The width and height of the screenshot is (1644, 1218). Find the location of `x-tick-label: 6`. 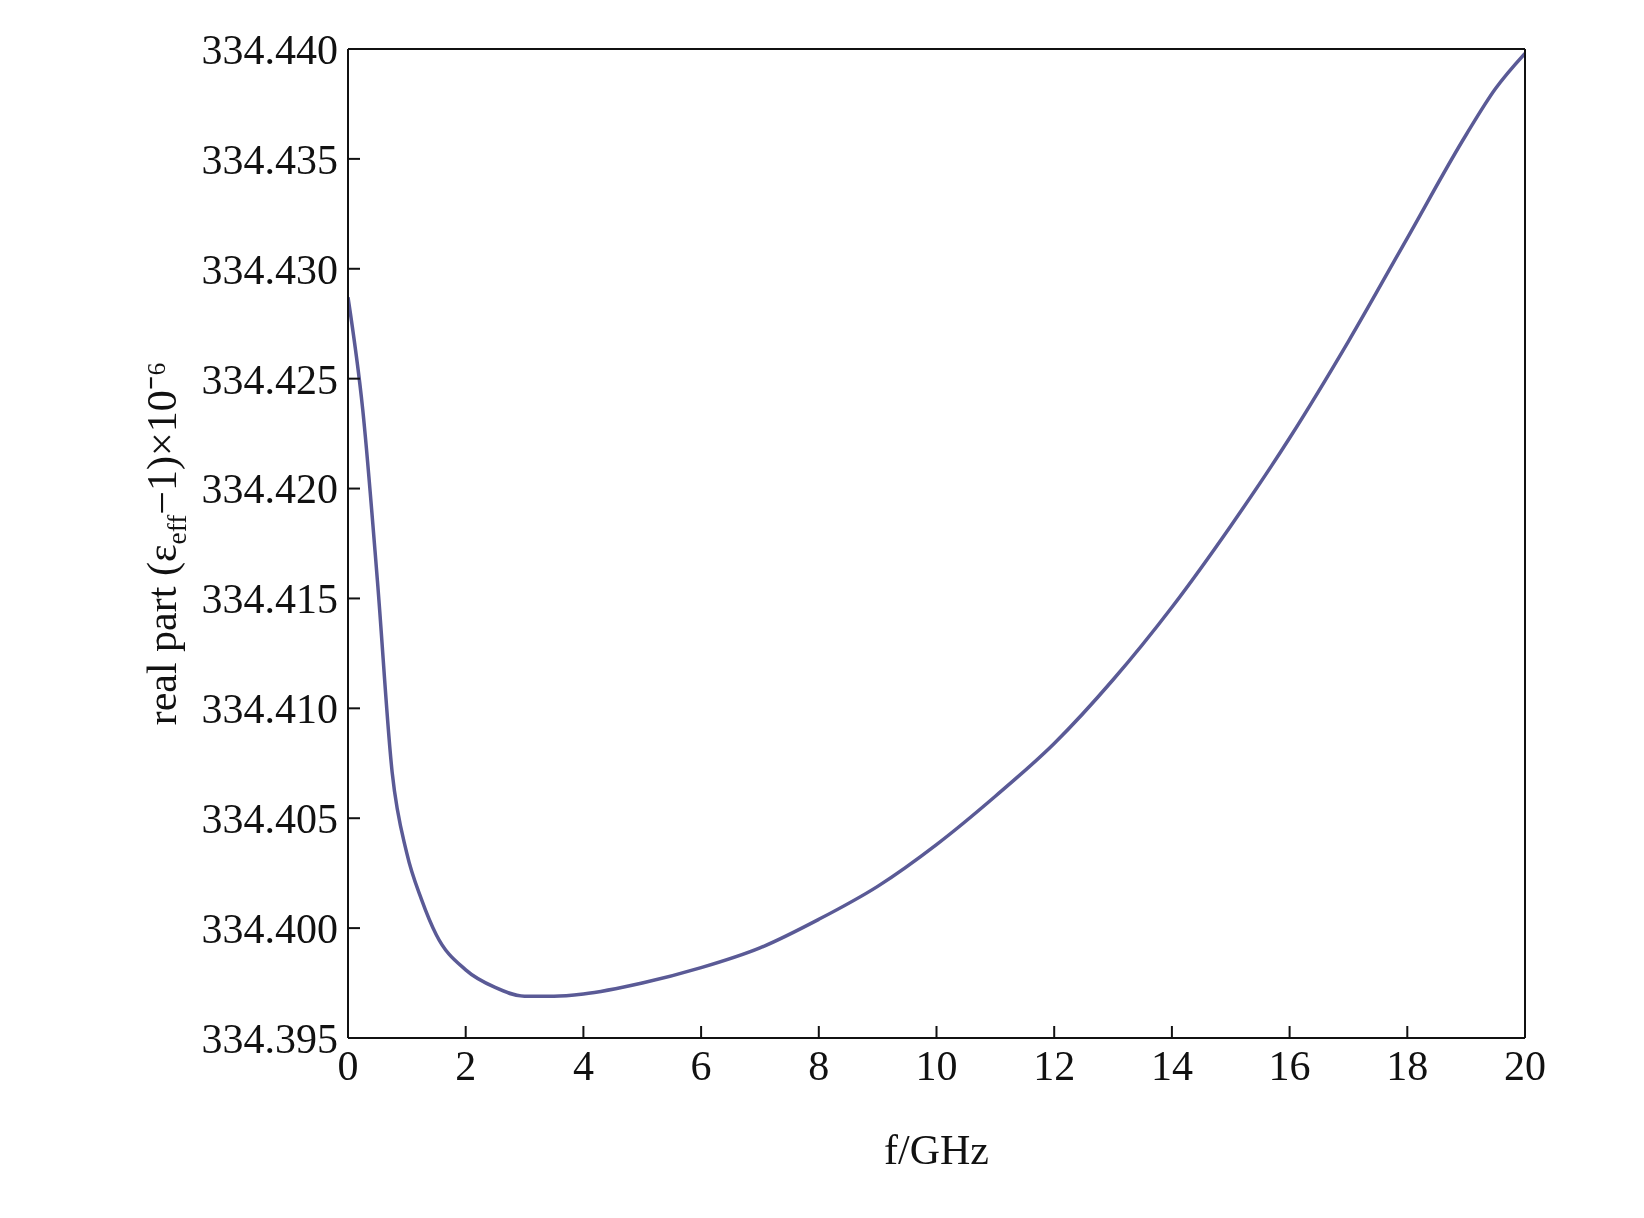

x-tick-label: 6 is located at coordinates (701, 1065).